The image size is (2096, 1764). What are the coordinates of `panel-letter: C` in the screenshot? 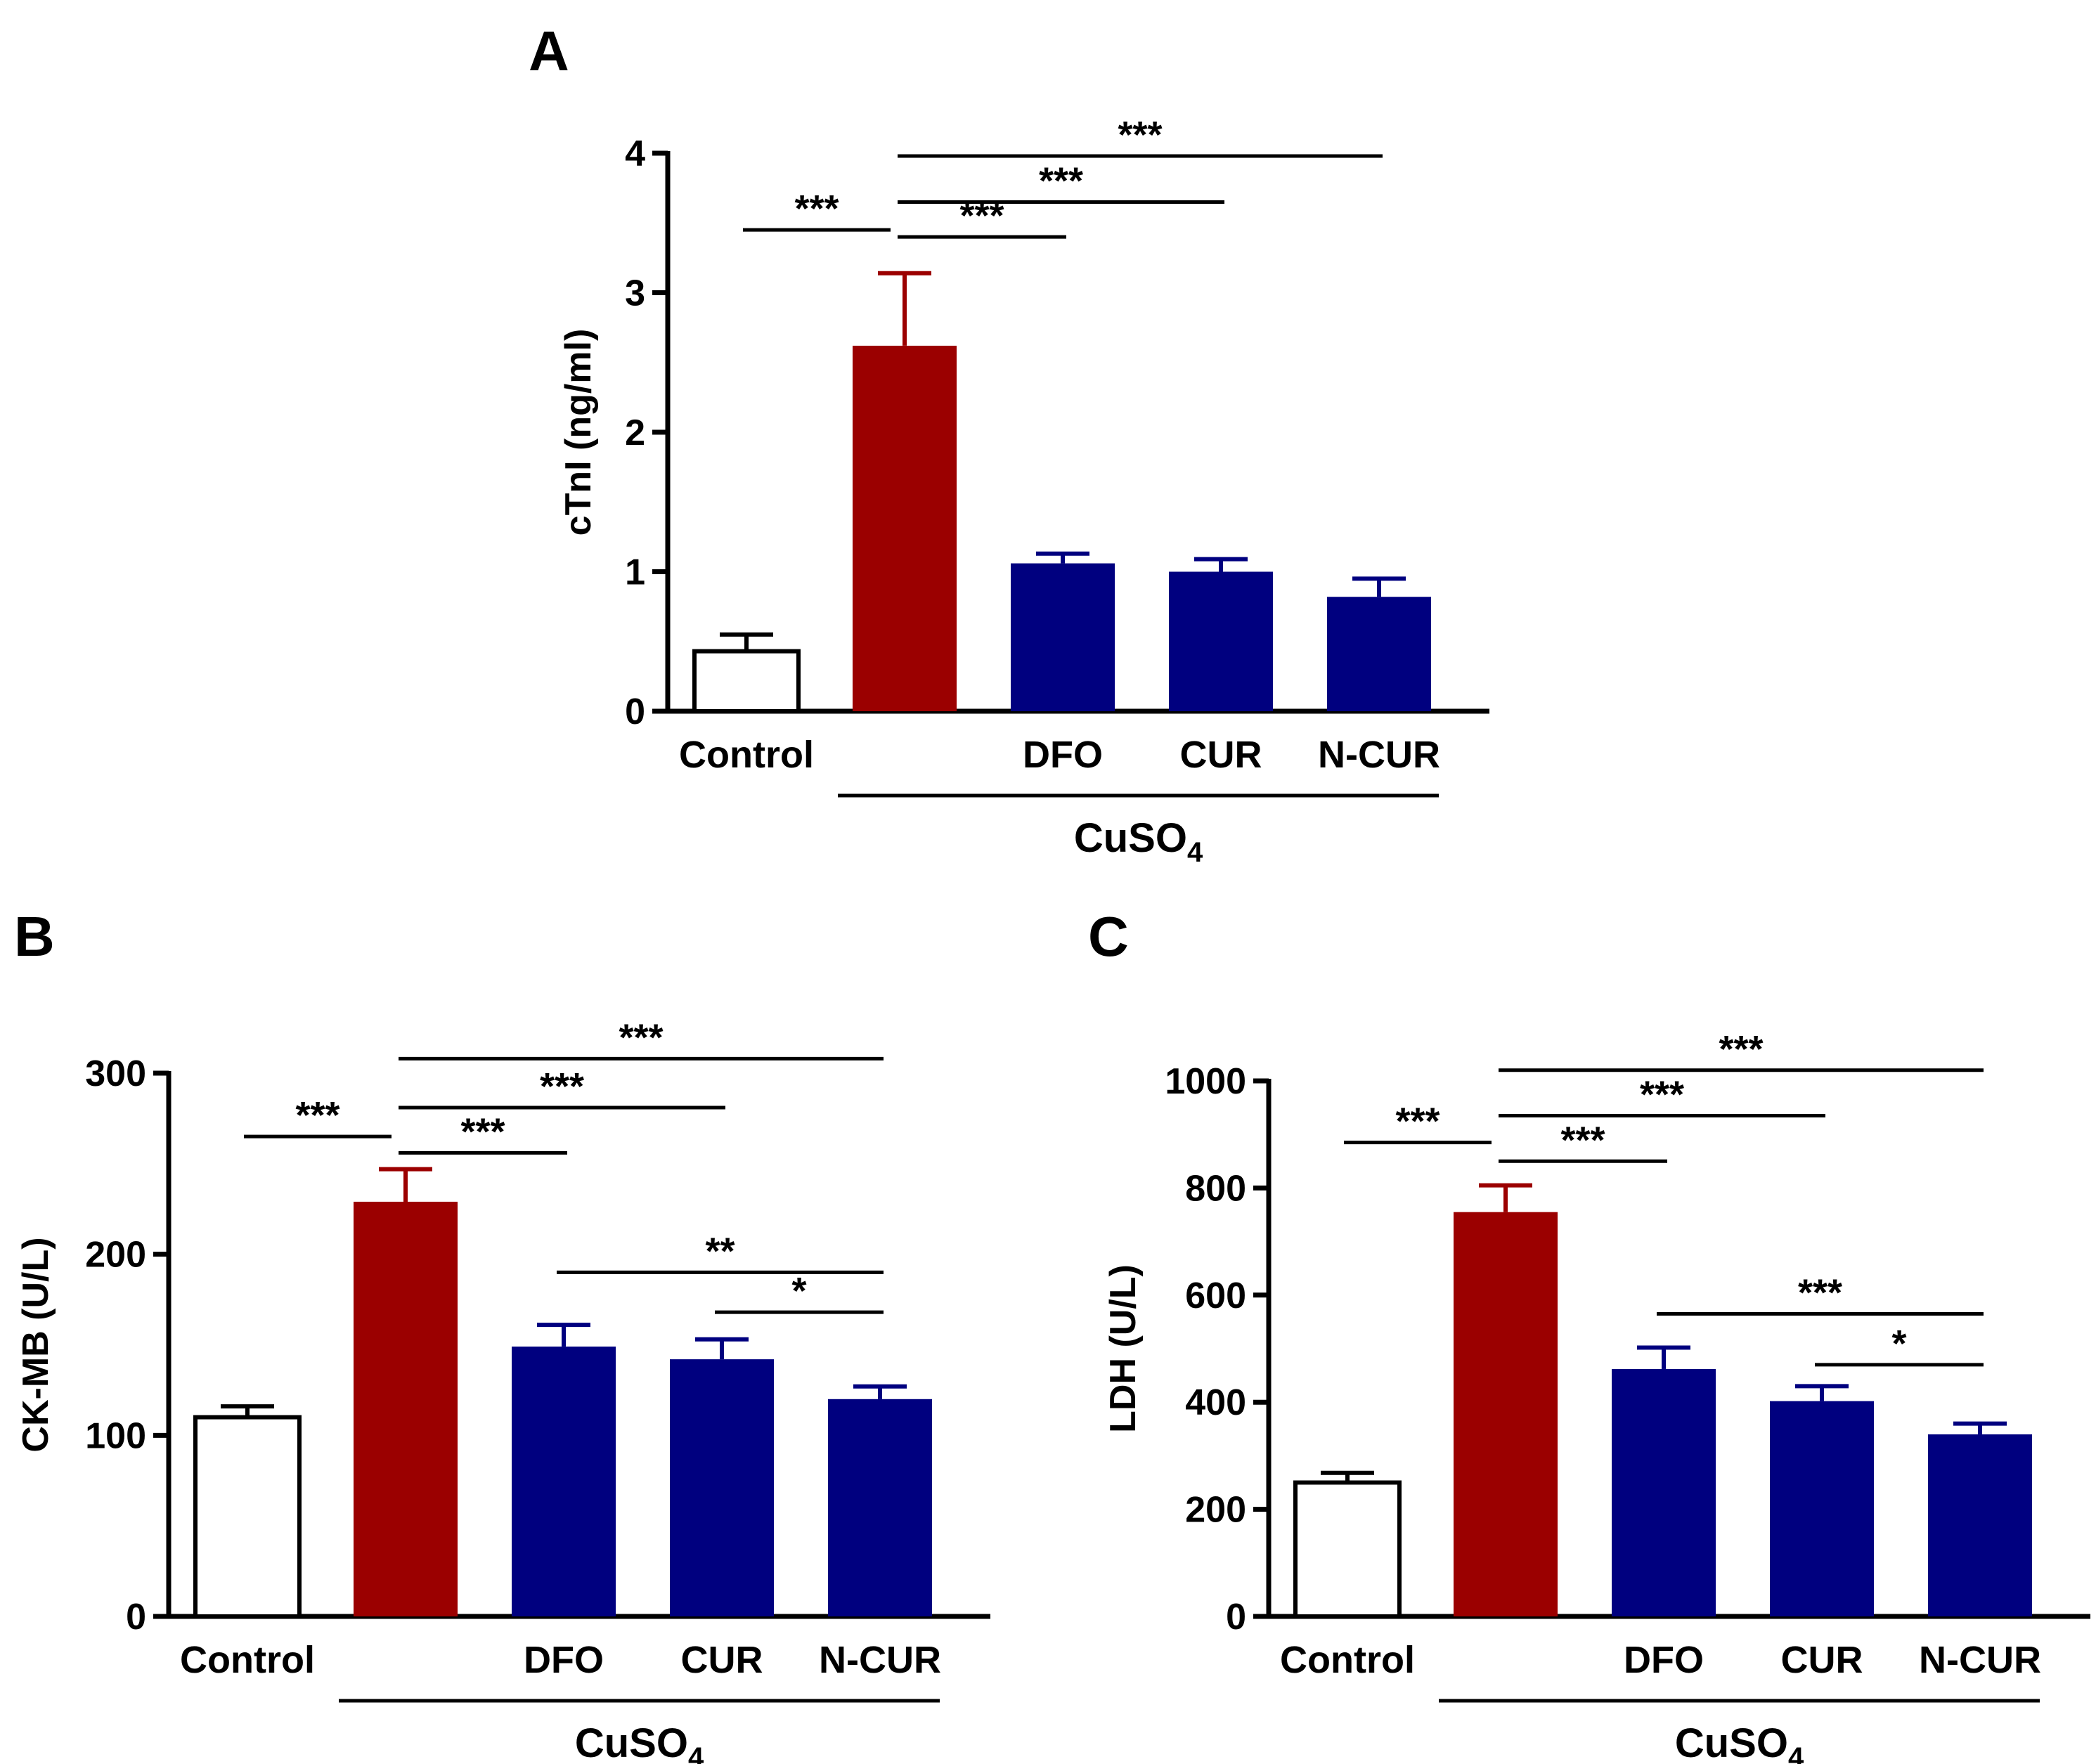 It's located at (1108, 936).